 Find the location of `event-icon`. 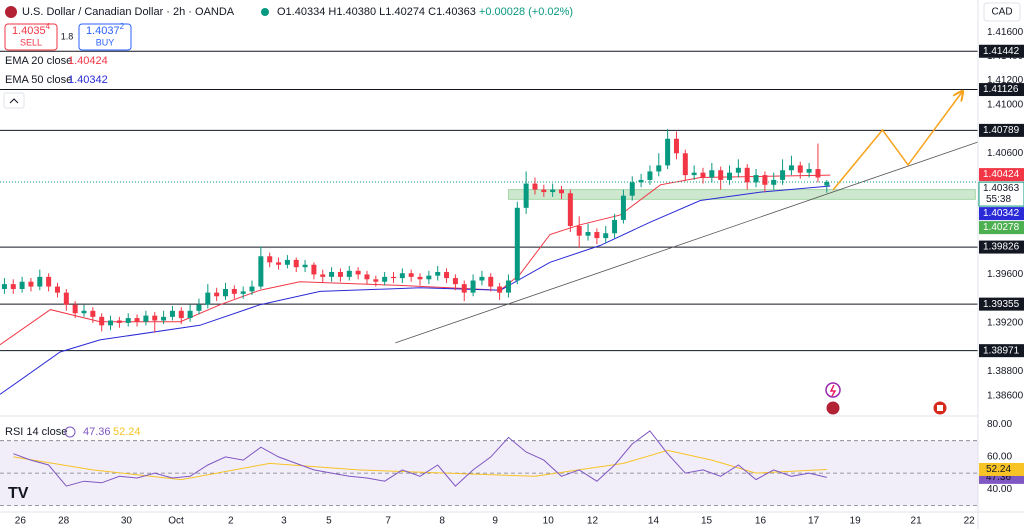

event-icon is located at coordinates (833, 390).